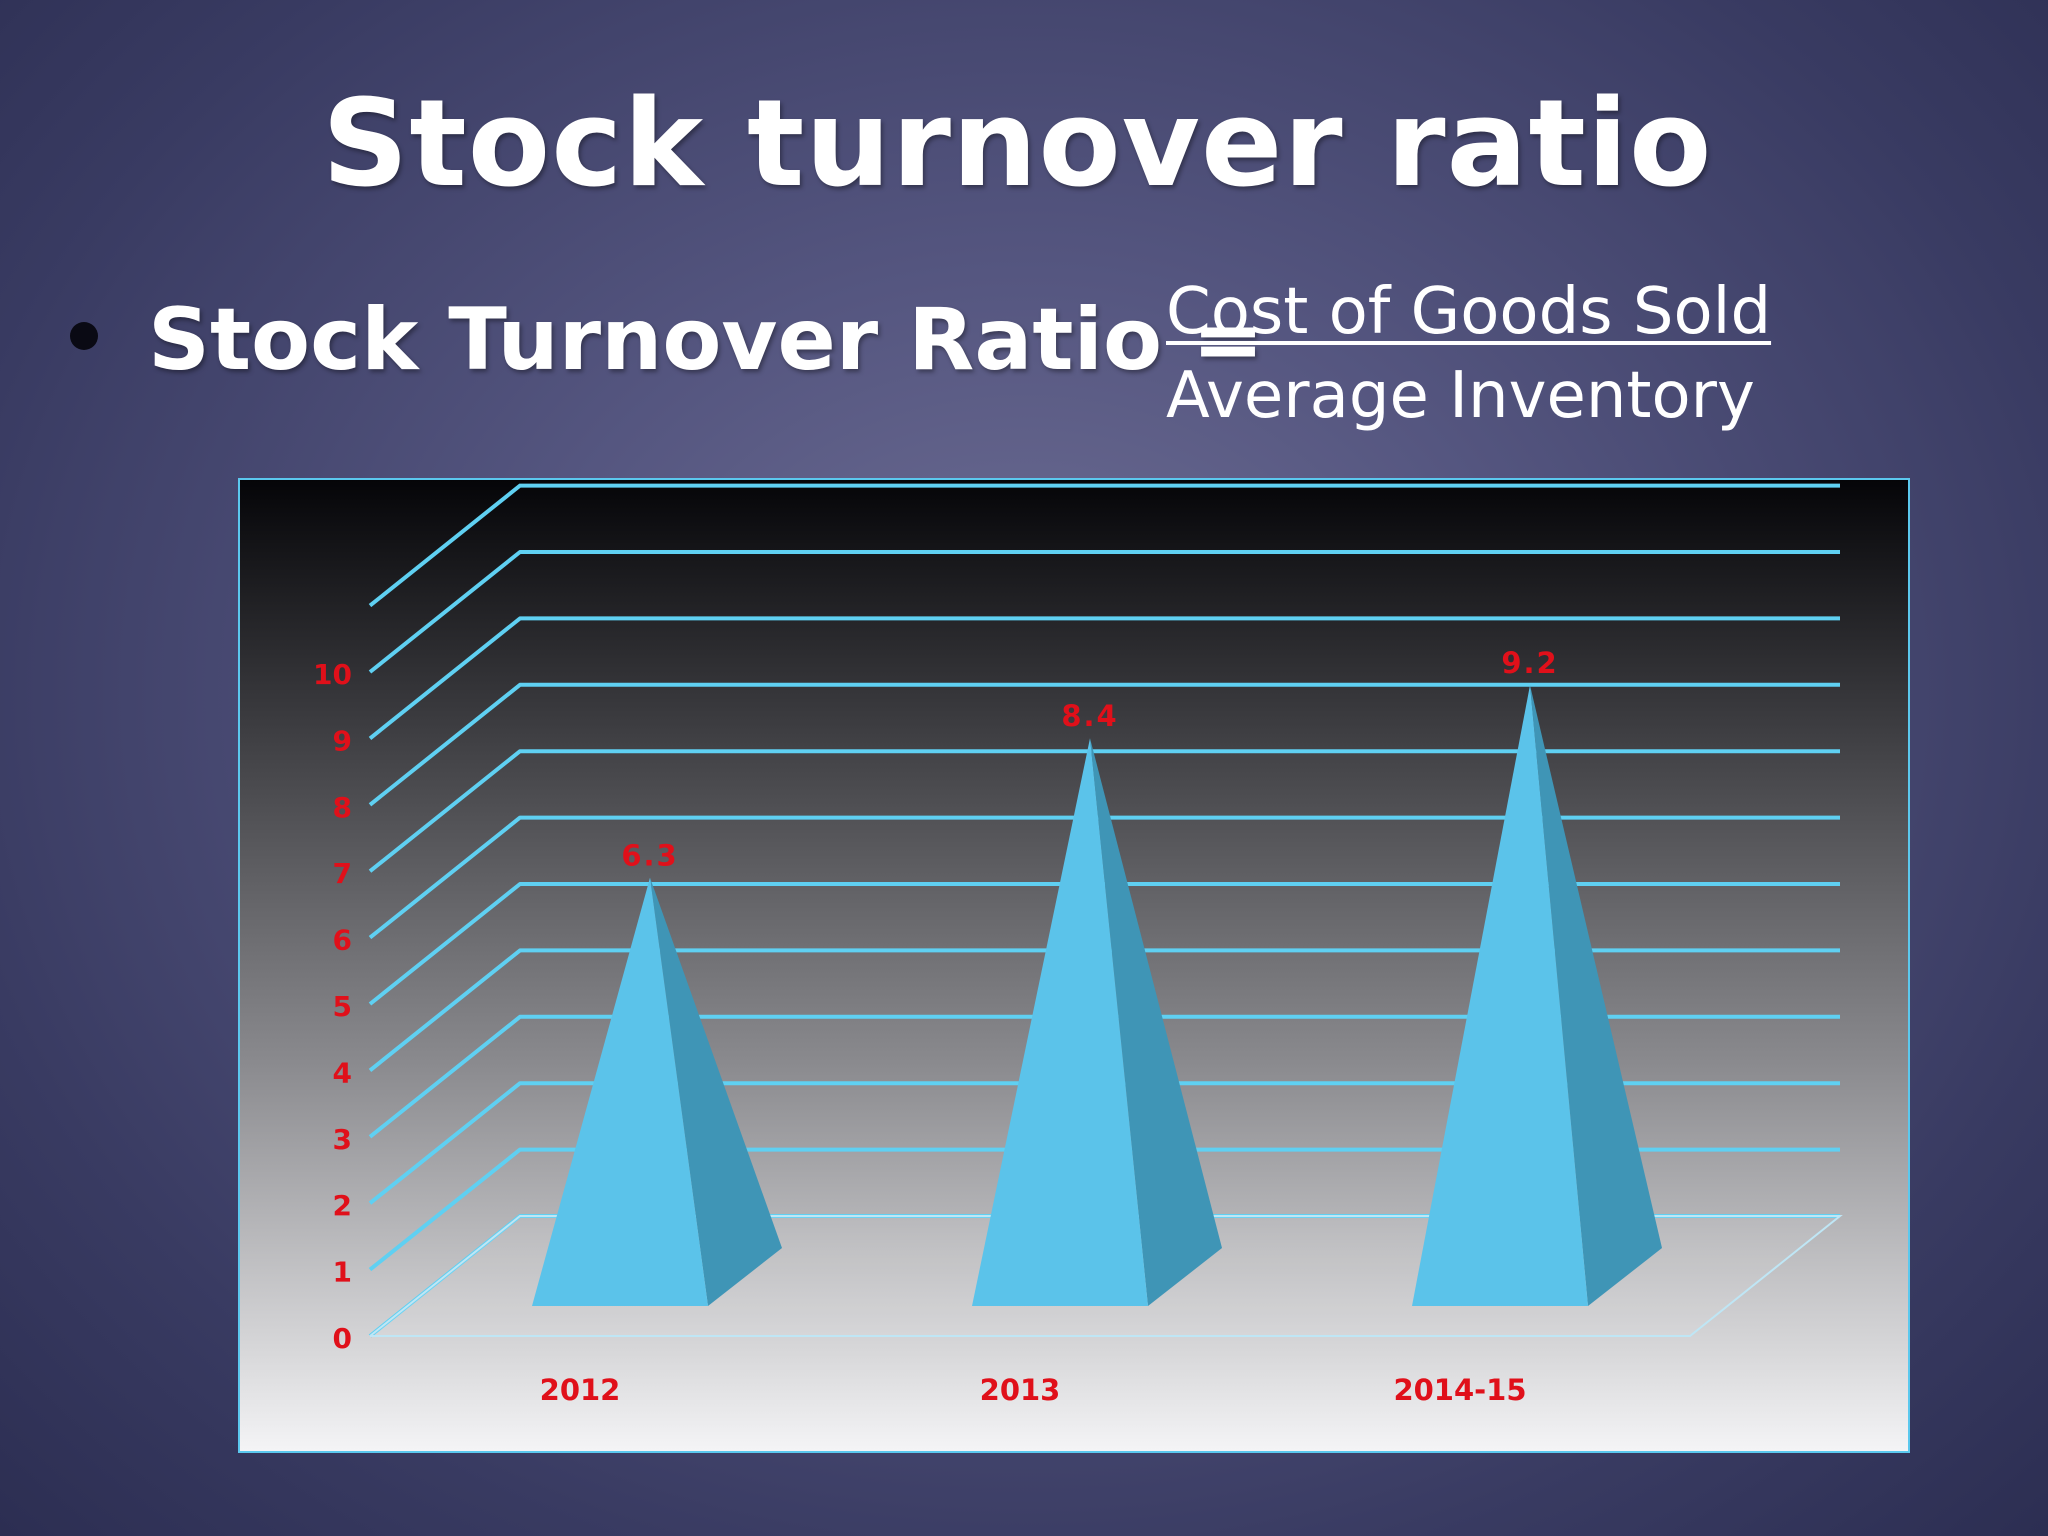 This screenshot has height=1536, width=2048. I want to click on y-tick-label: 5, so click(342, 1006).